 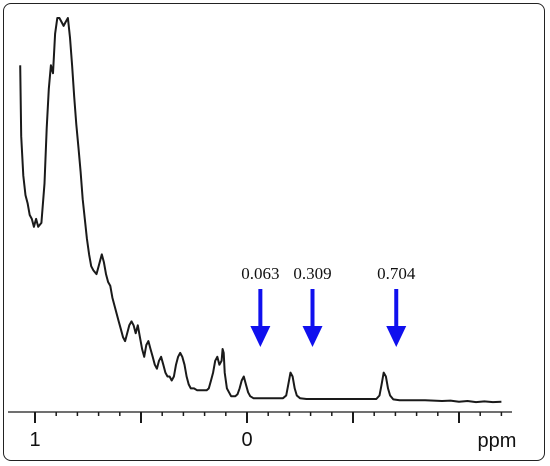 I want to click on peak-annotation-0704: 0.704, so click(x=396, y=305).